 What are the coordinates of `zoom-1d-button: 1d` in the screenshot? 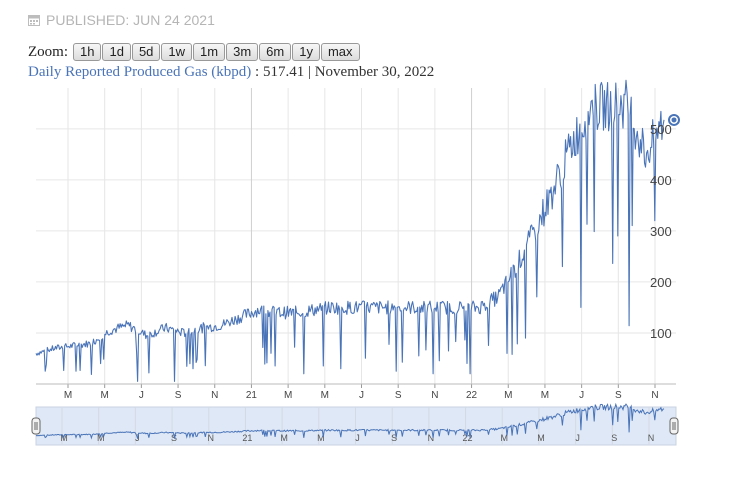 It's located at (116, 52).